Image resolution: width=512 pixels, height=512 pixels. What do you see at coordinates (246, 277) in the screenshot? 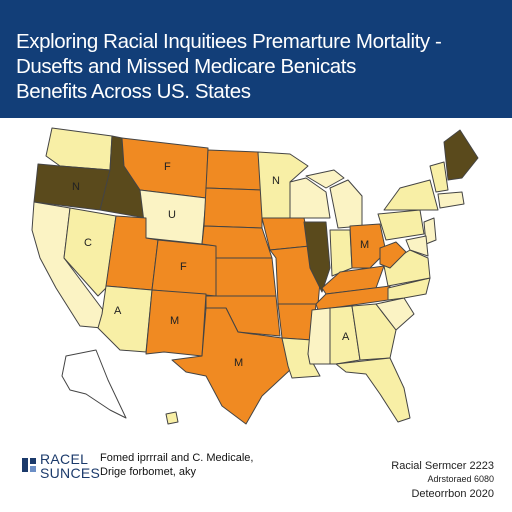
I see `state-kansas` at bounding box center [246, 277].